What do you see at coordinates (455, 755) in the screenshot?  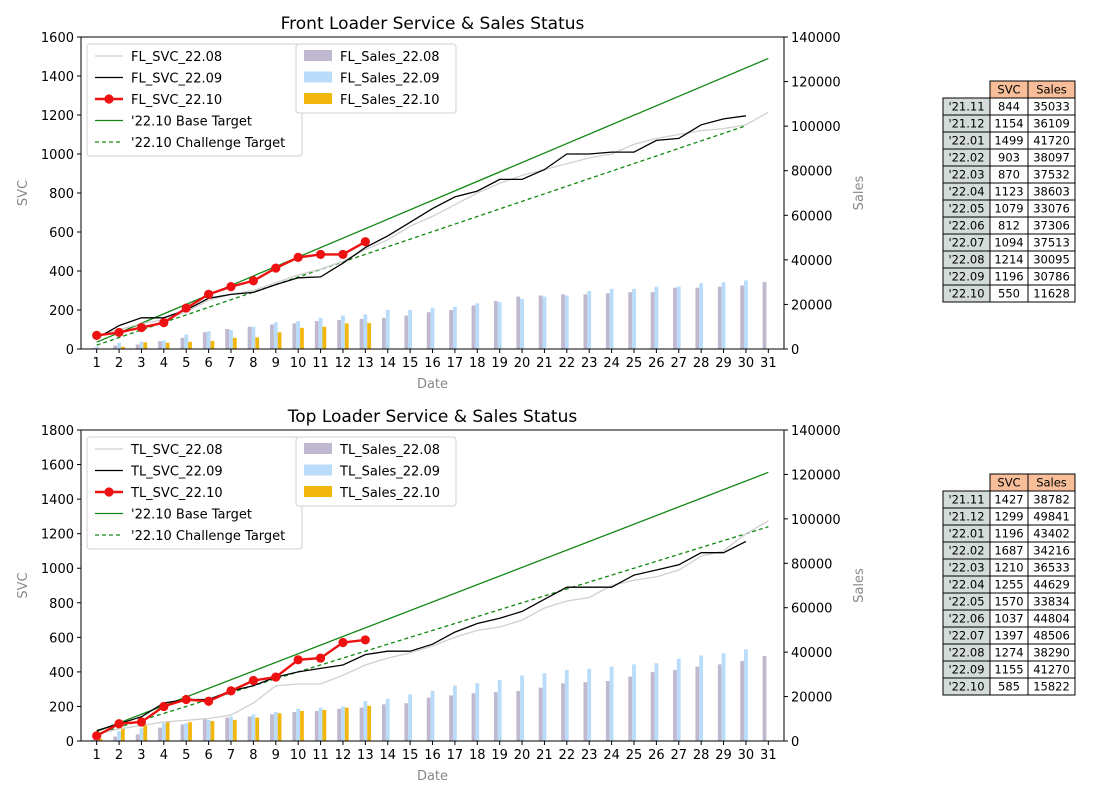 I see `x-tick-label: 17` at bounding box center [455, 755].